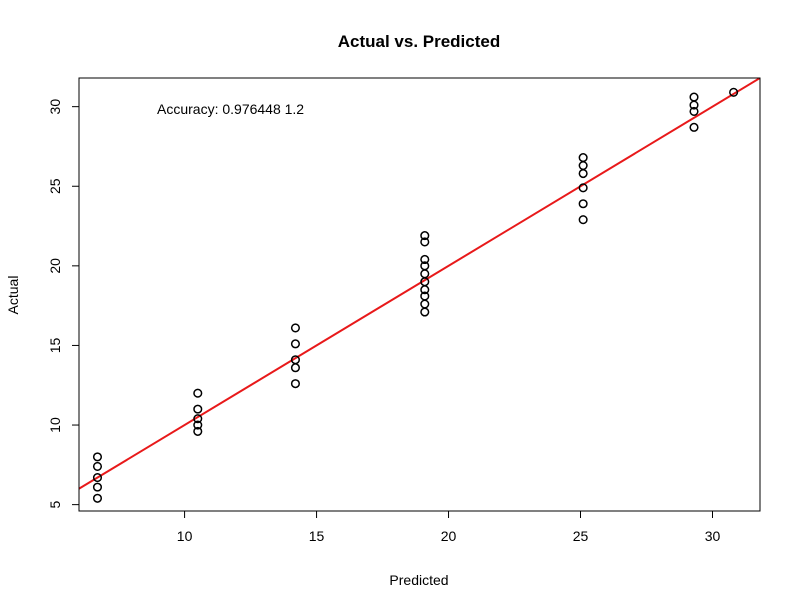 The image size is (800, 609). Describe the element at coordinates (55, 107) in the screenshot. I see `y-tick-label: 30` at that location.